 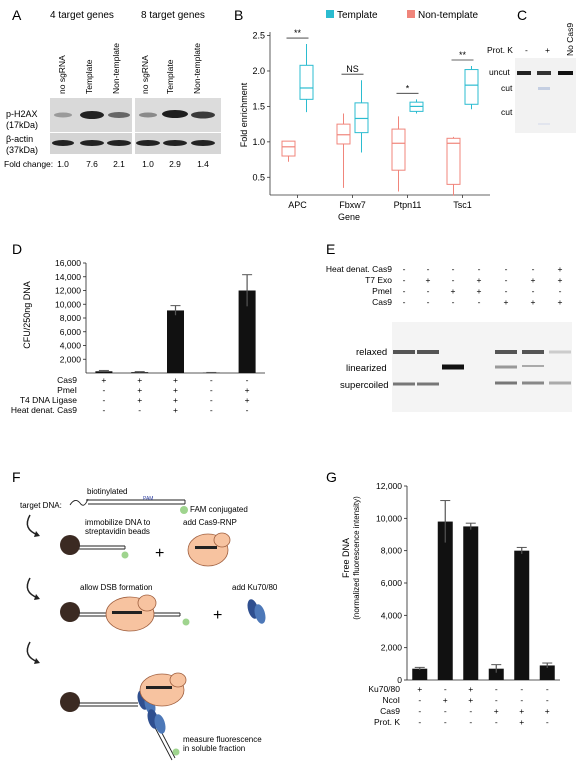 I want to click on y-tick-label: 1.5, so click(x=258, y=106).